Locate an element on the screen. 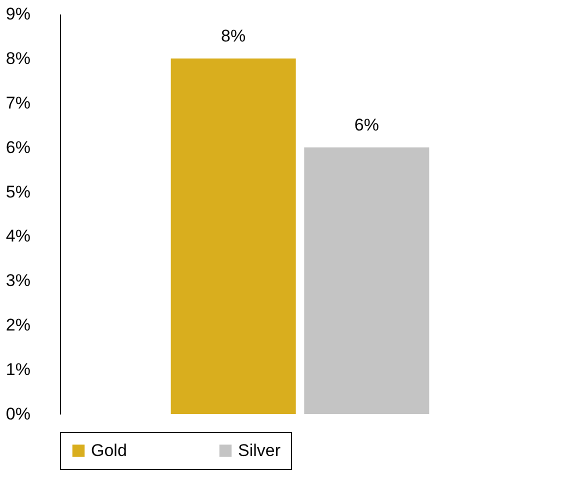 This screenshot has height=489, width=577. y-tick-label: 4% is located at coordinates (18, 236).